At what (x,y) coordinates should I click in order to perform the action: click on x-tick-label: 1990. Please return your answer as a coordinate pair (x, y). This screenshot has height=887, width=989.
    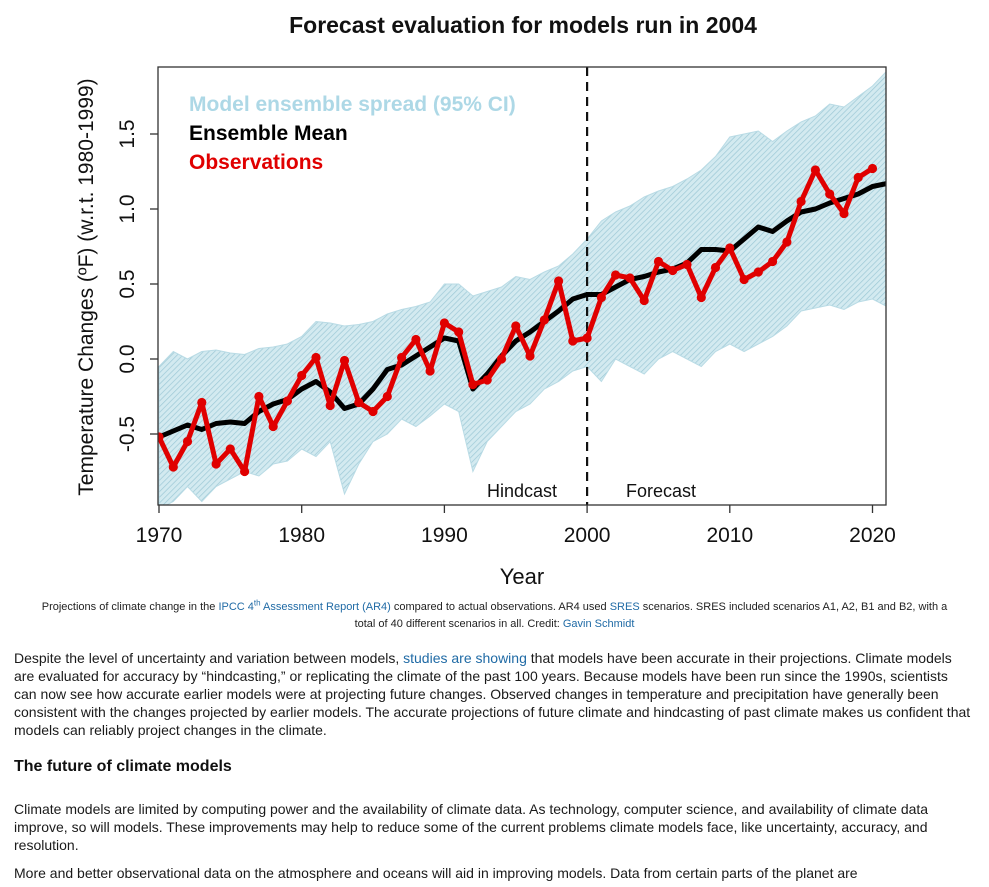
    Looking at the image, I should click on (444, 535).